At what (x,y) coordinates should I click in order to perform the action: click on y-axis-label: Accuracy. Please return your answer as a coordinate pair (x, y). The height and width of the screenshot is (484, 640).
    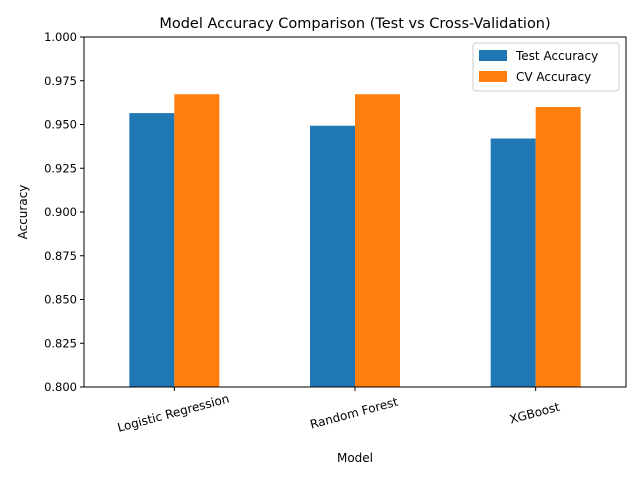
    Looking at the image, I should click on (23, 212).